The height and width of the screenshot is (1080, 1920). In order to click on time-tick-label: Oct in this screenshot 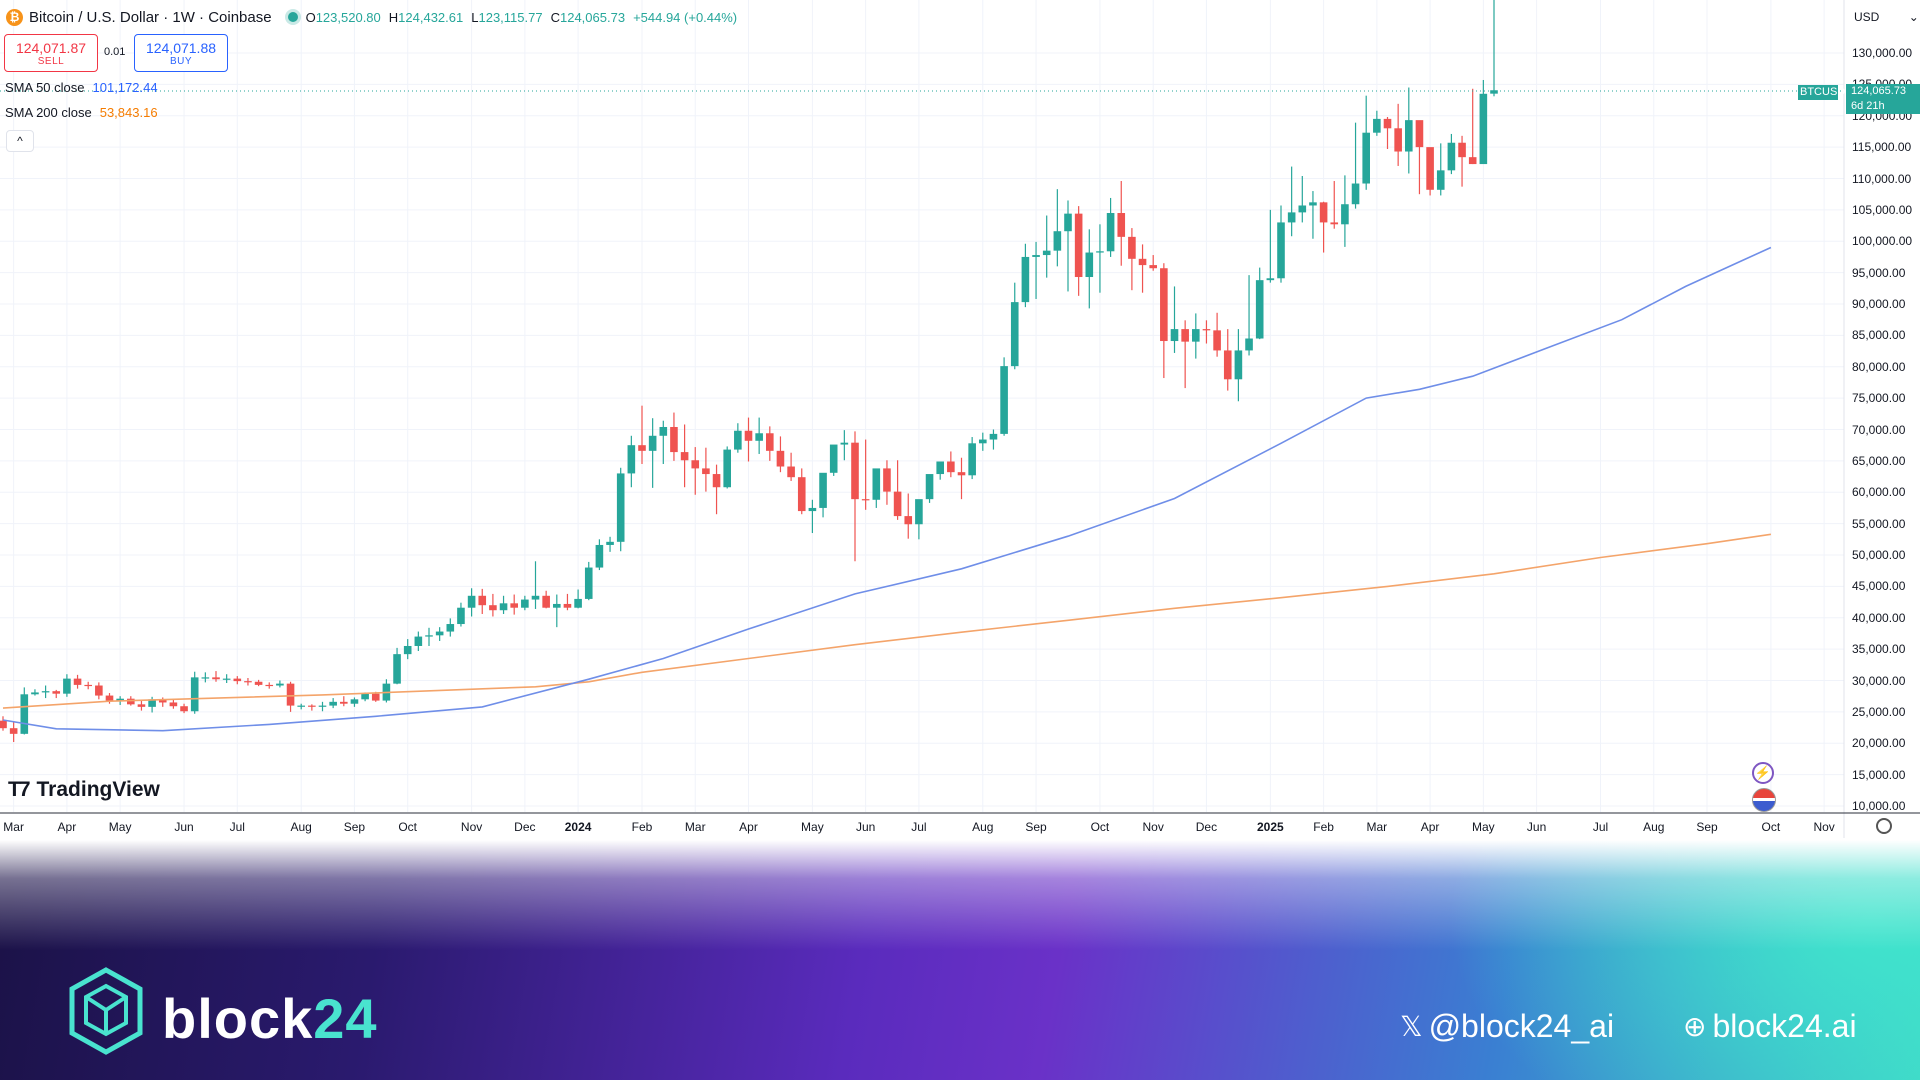, I will do `click(1771, 827)`.